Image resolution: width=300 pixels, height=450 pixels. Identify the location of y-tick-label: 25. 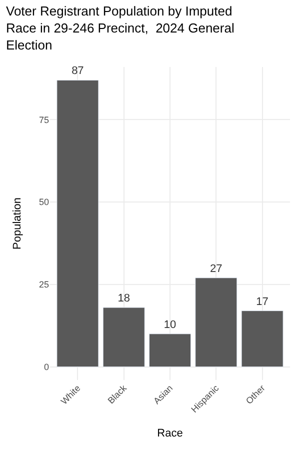
(43, 285).